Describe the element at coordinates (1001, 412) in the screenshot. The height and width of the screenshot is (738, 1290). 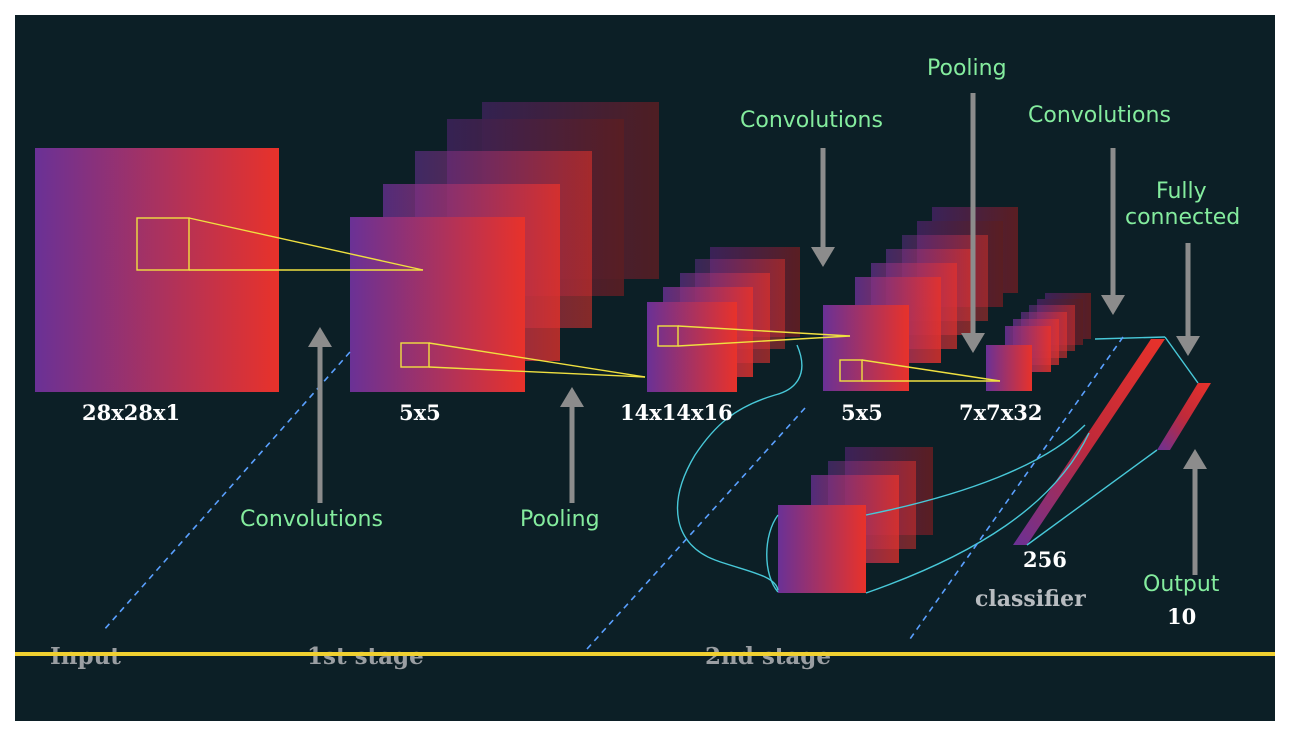
I see `label-pooled2: 7x7x32` at that location.